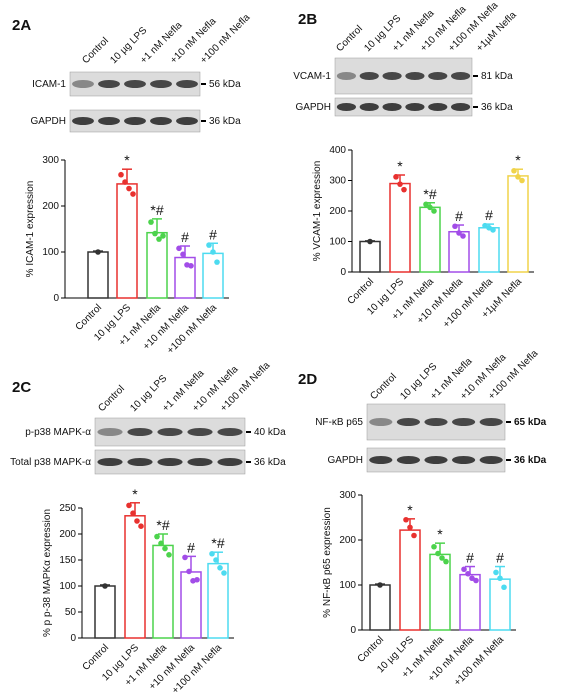 The height and width of the screenshot is (694, 567). What do you see at coordinates (191, 563) in the screenshot?
I see `error-bar` at bounding box center [191, 563].